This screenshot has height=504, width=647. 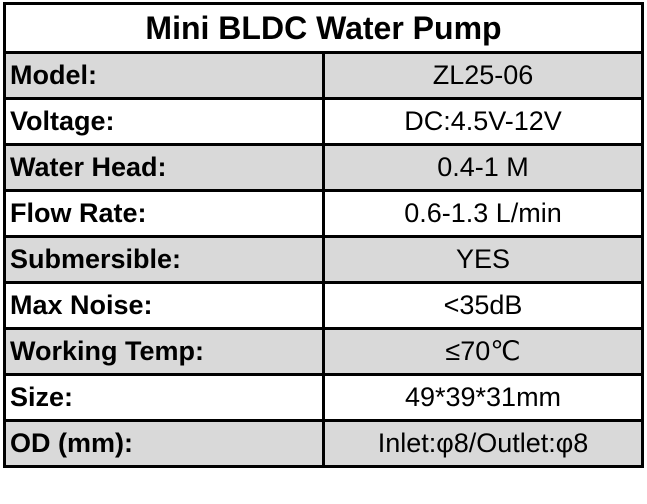 I want to click on spec-label: Max Noise:, so click(x=164, y=305).